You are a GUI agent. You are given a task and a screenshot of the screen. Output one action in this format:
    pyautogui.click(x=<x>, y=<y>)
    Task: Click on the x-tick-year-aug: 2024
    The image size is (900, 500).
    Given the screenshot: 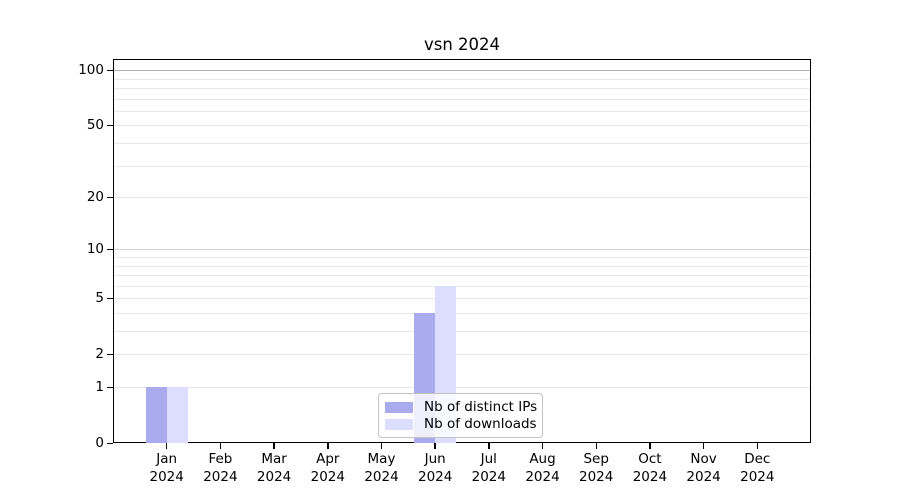 What is the action you would take?
    pyautogui.click(x=542, y=476)
    